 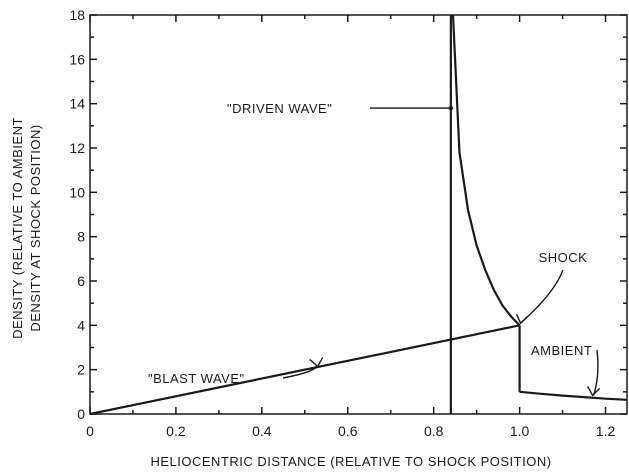 I want to click on driven-wave-curve, so click(x=486, y=170).